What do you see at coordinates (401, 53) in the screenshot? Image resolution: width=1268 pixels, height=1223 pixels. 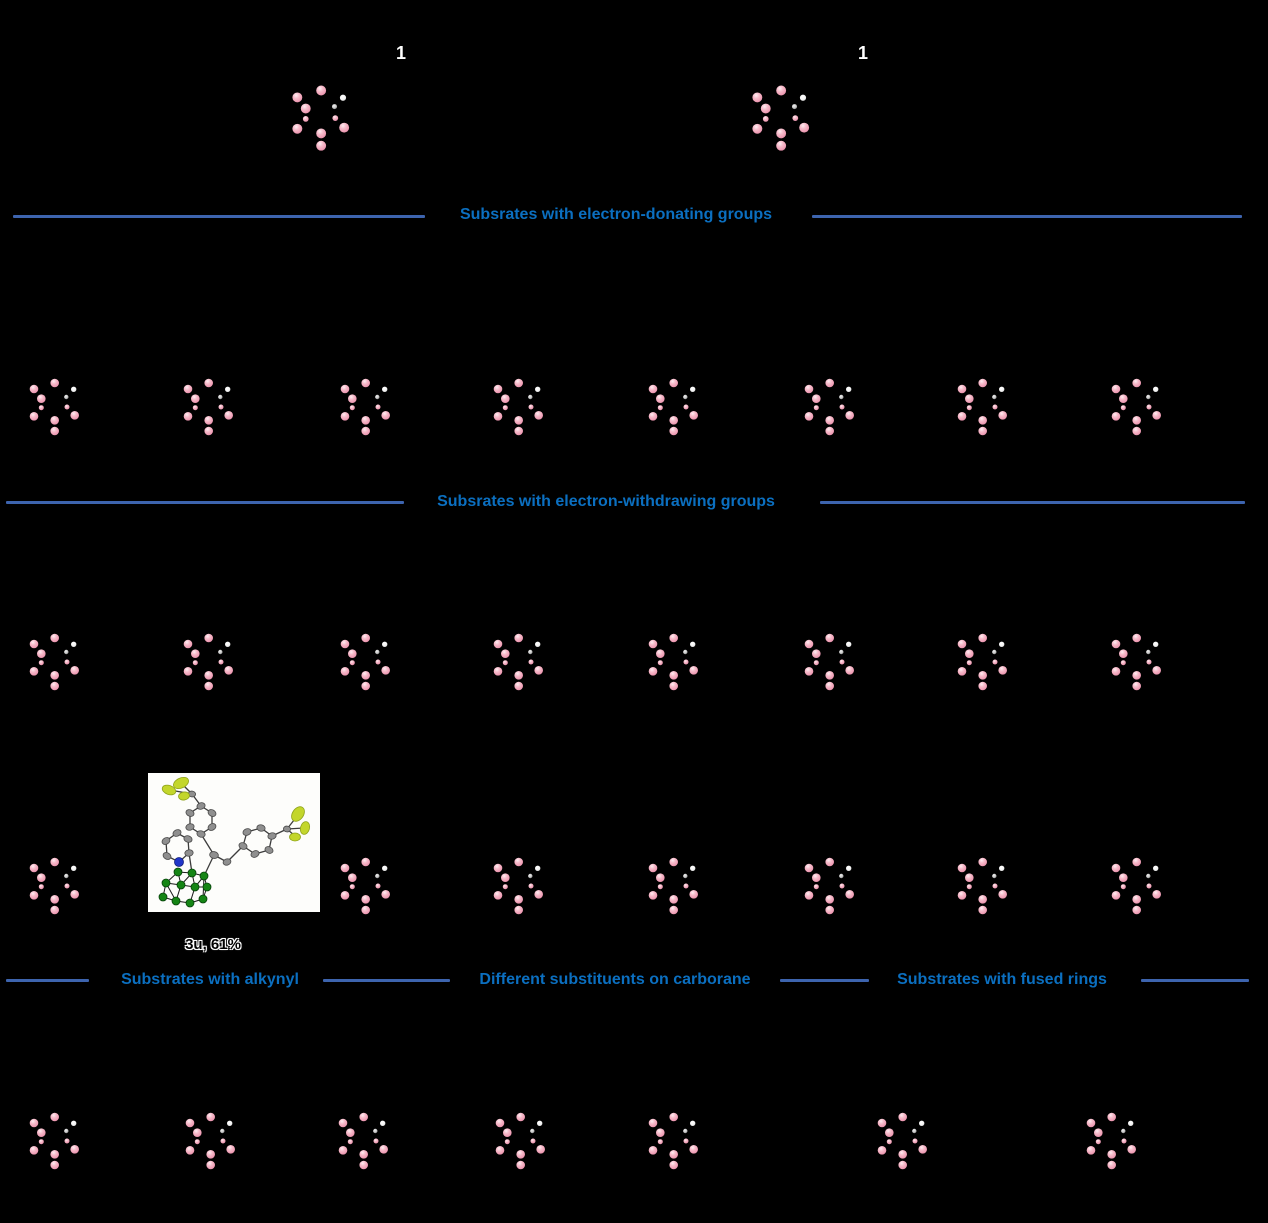 I see `compound-number-label-left: 1` at bounding box center [401, 53].